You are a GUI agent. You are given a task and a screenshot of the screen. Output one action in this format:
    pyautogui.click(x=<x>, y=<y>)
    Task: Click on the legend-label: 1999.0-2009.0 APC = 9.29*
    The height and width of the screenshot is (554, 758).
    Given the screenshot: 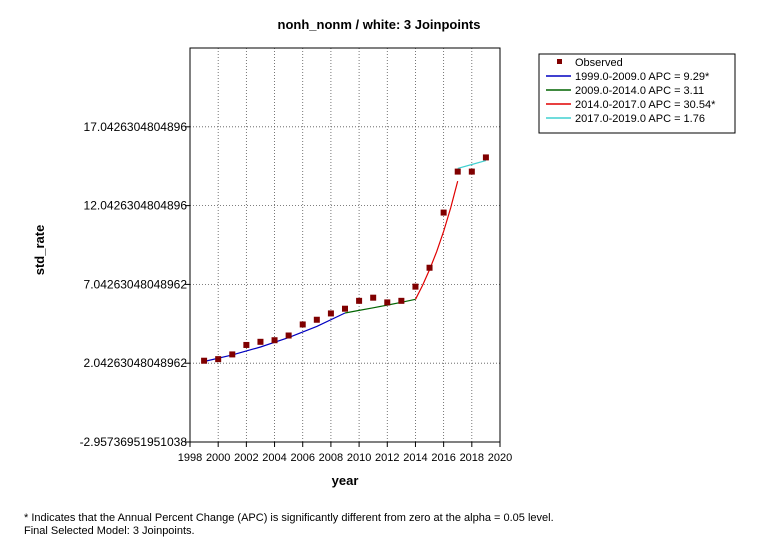 What is the action you would take?
    pyautogui.click(x=642, y=77)
    